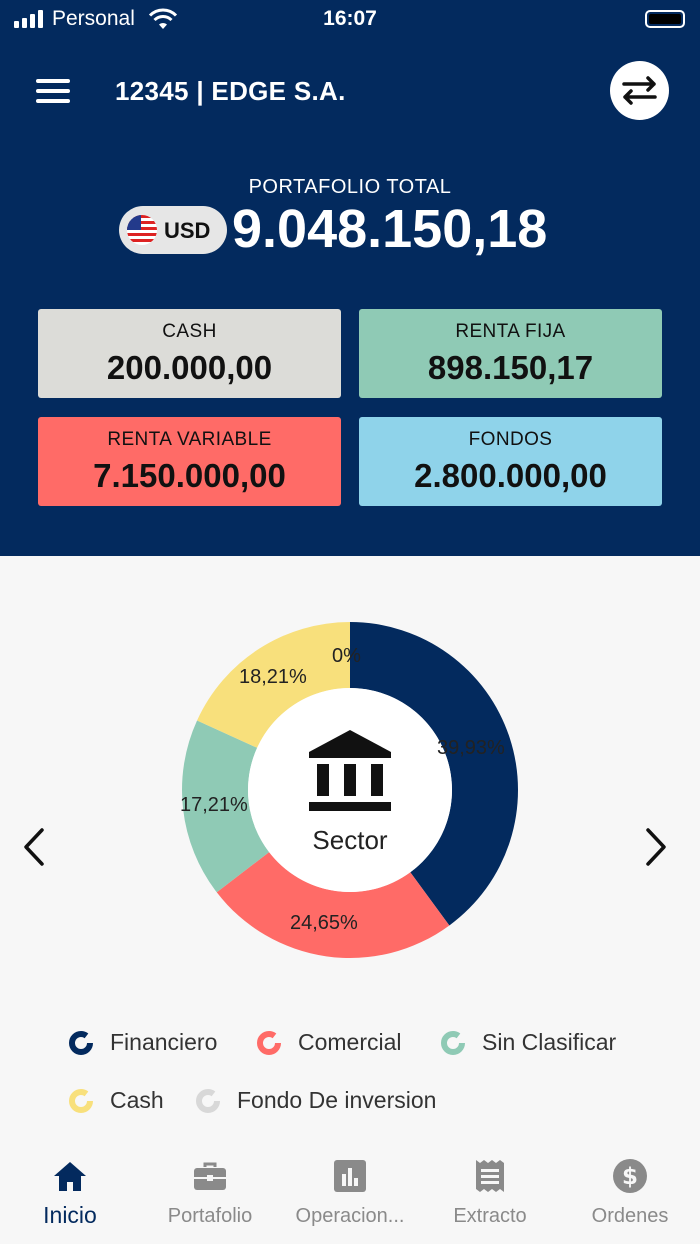  Describe the element at coordinates (214, 805) in the screenshot. I see `slice-label-sin-clasificar: 17,21%` at that location.